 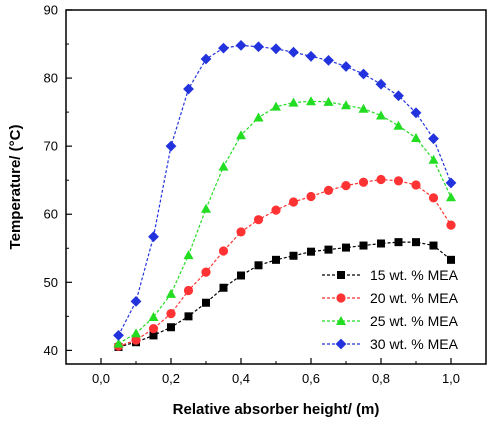 I want to click on legend-item: 25 wt. % MEA, so click(x=390, y=321).